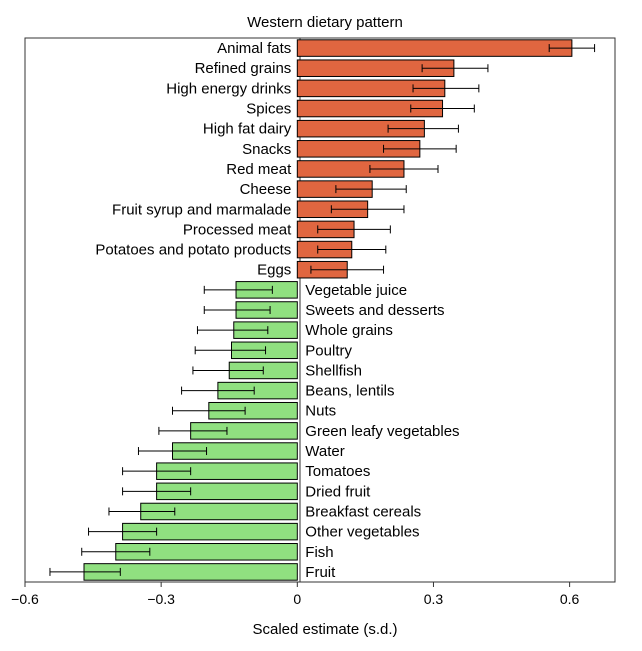 The image size is (642, 651). I want to click on x-axis: −0.6 −0.3 0 0.3 0.6, so click(295, 594).